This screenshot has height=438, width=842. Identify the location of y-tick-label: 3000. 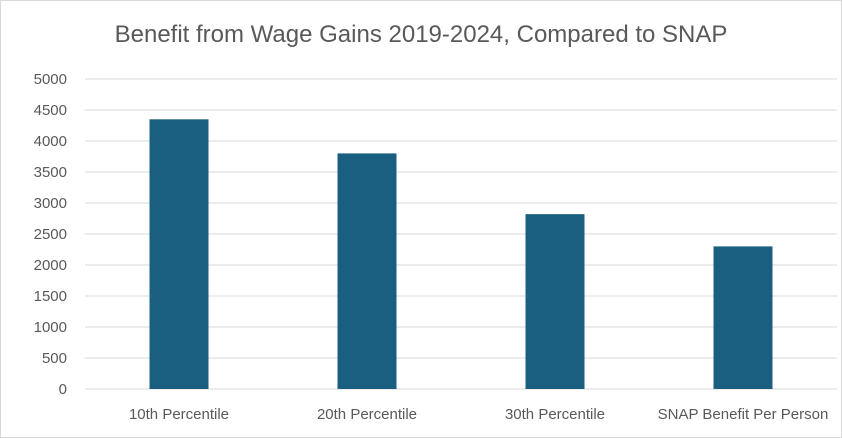
(50, 203).